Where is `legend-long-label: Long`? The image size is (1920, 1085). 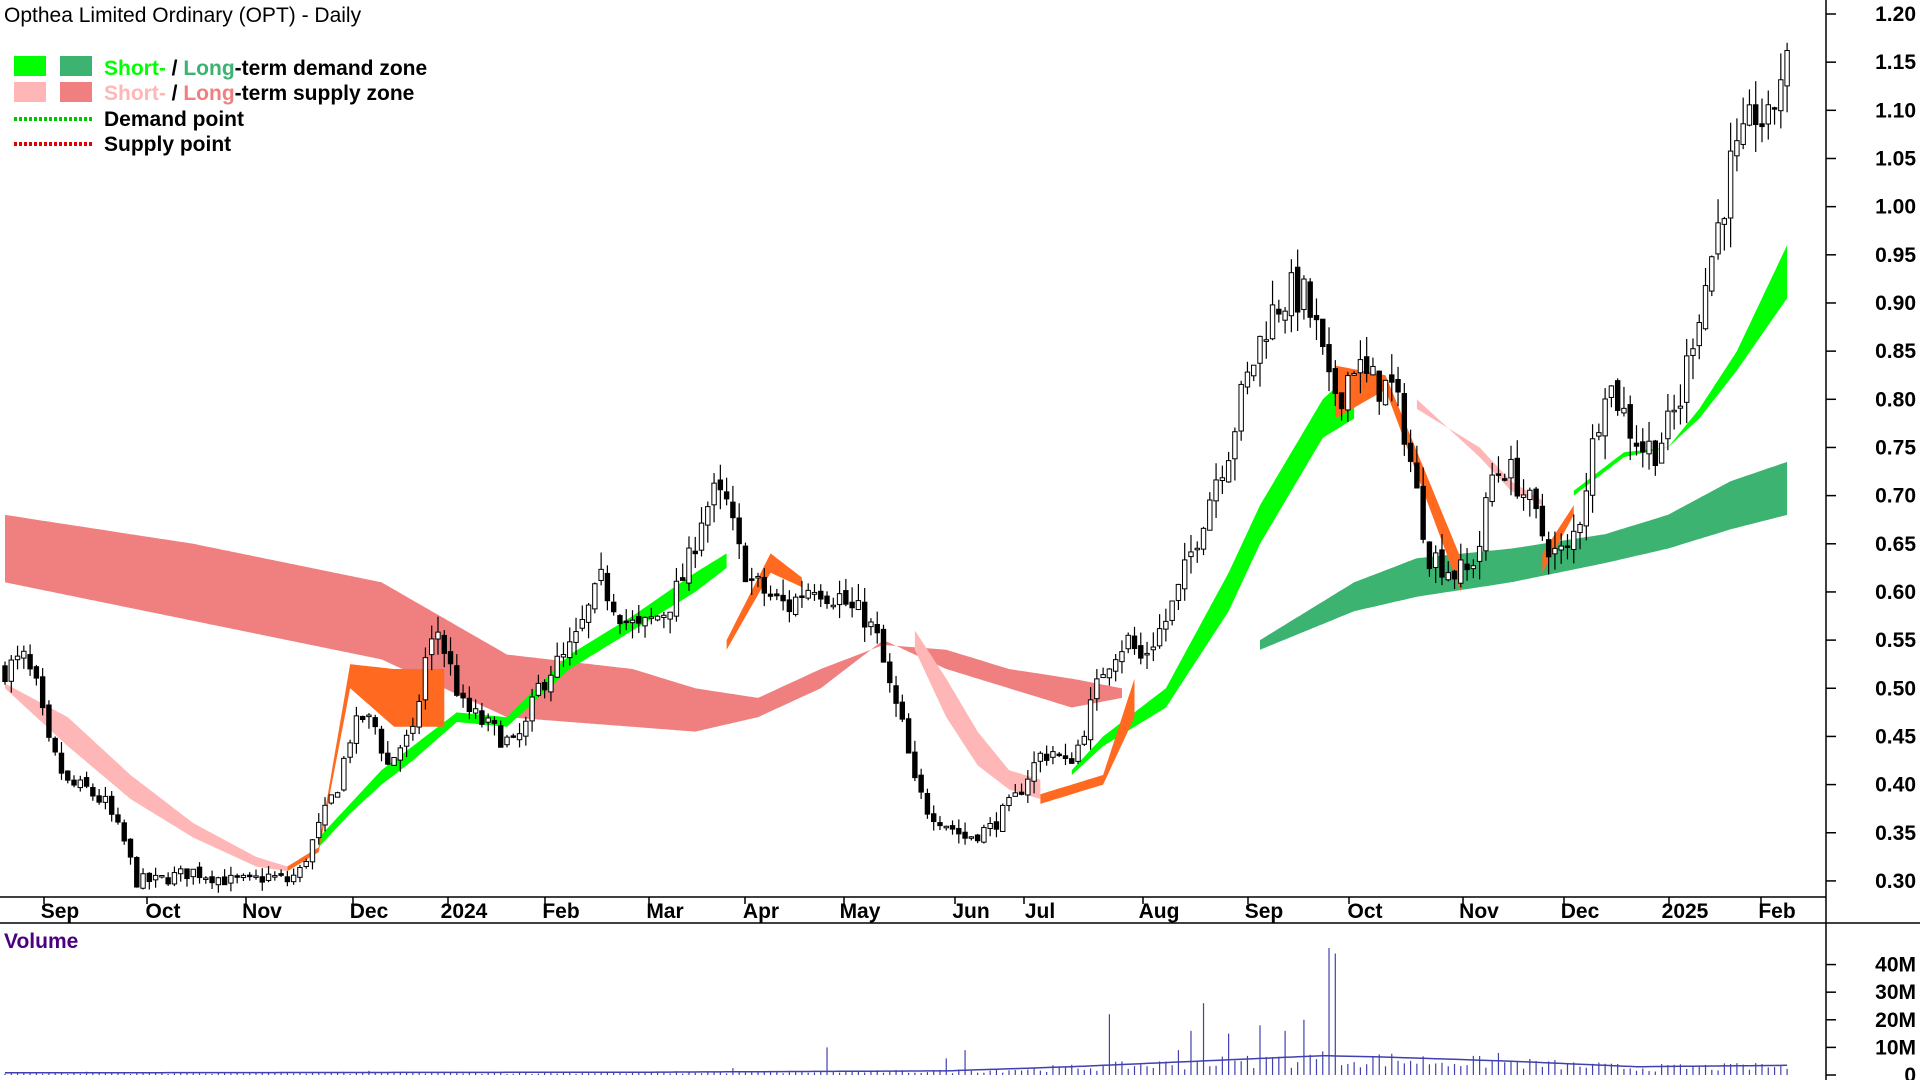
legend-long-label: Long is located at coordinates (208, 68).